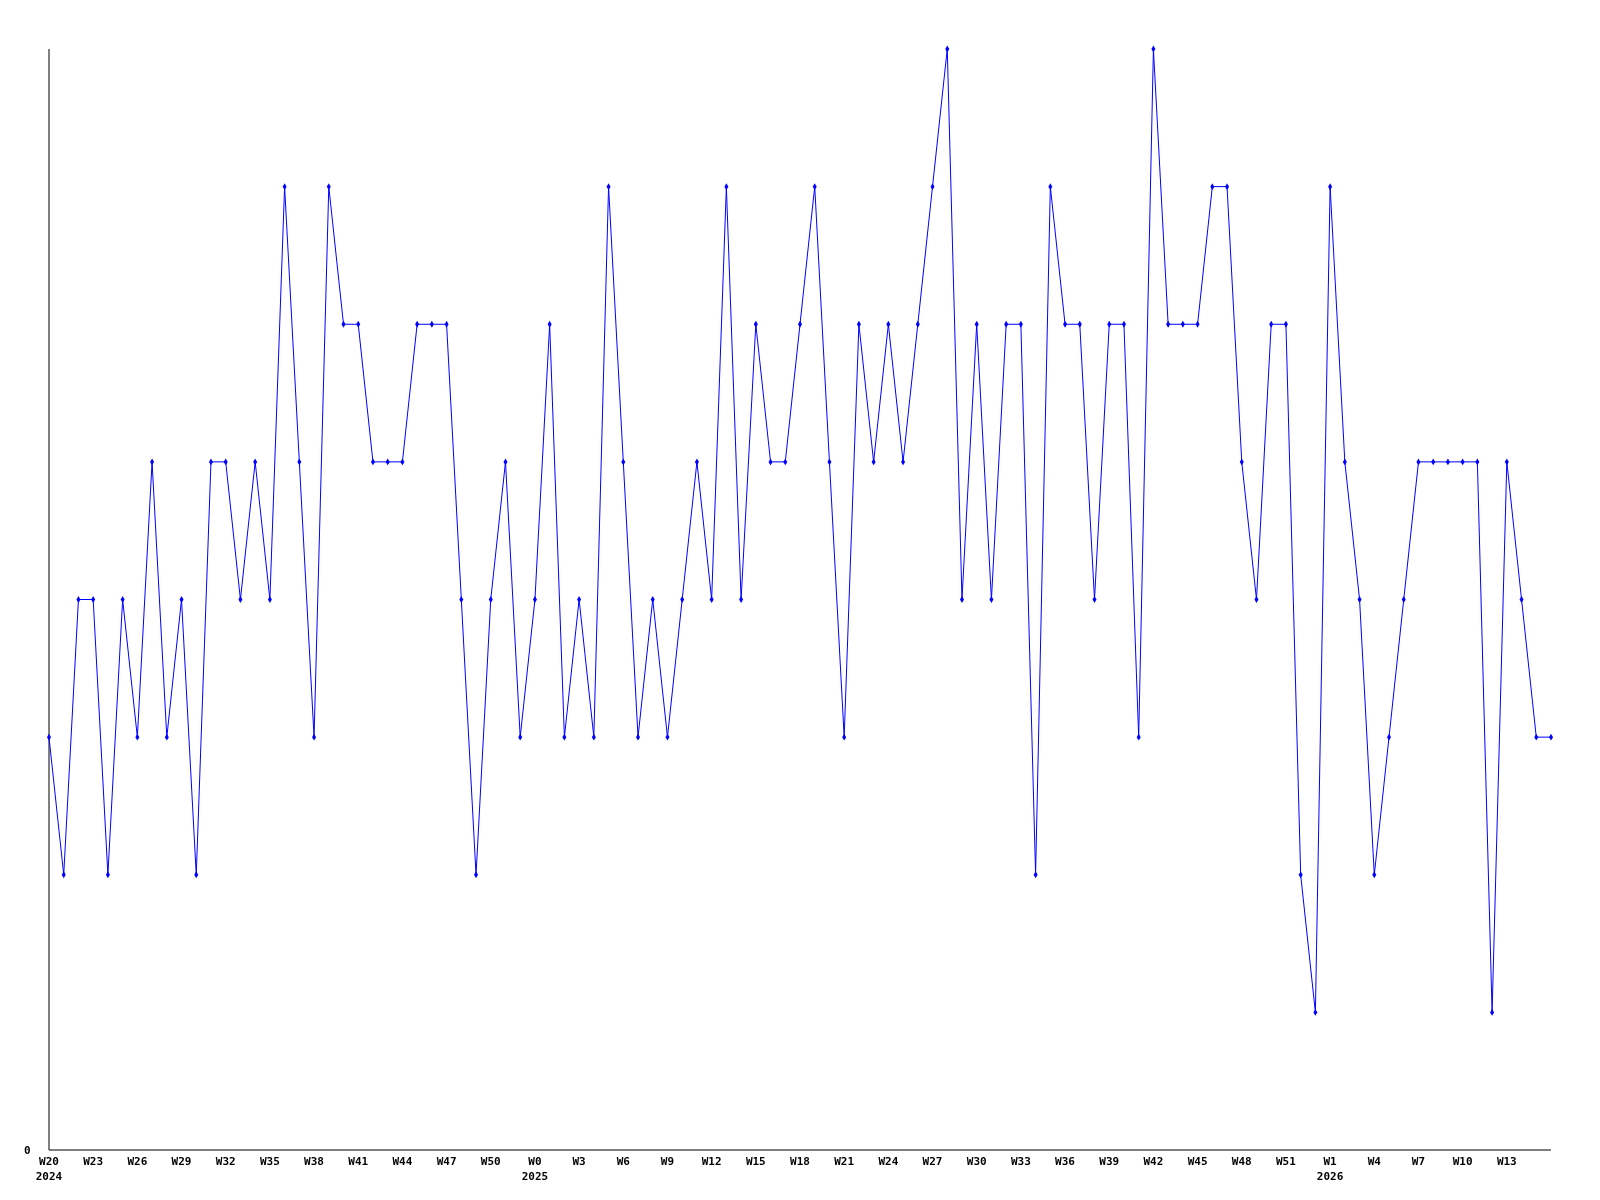 This screenshot has width=1600, height=1200. Describe the element at coordinates (27, 1150) in the screenshot. I see `text: 0` at that location.